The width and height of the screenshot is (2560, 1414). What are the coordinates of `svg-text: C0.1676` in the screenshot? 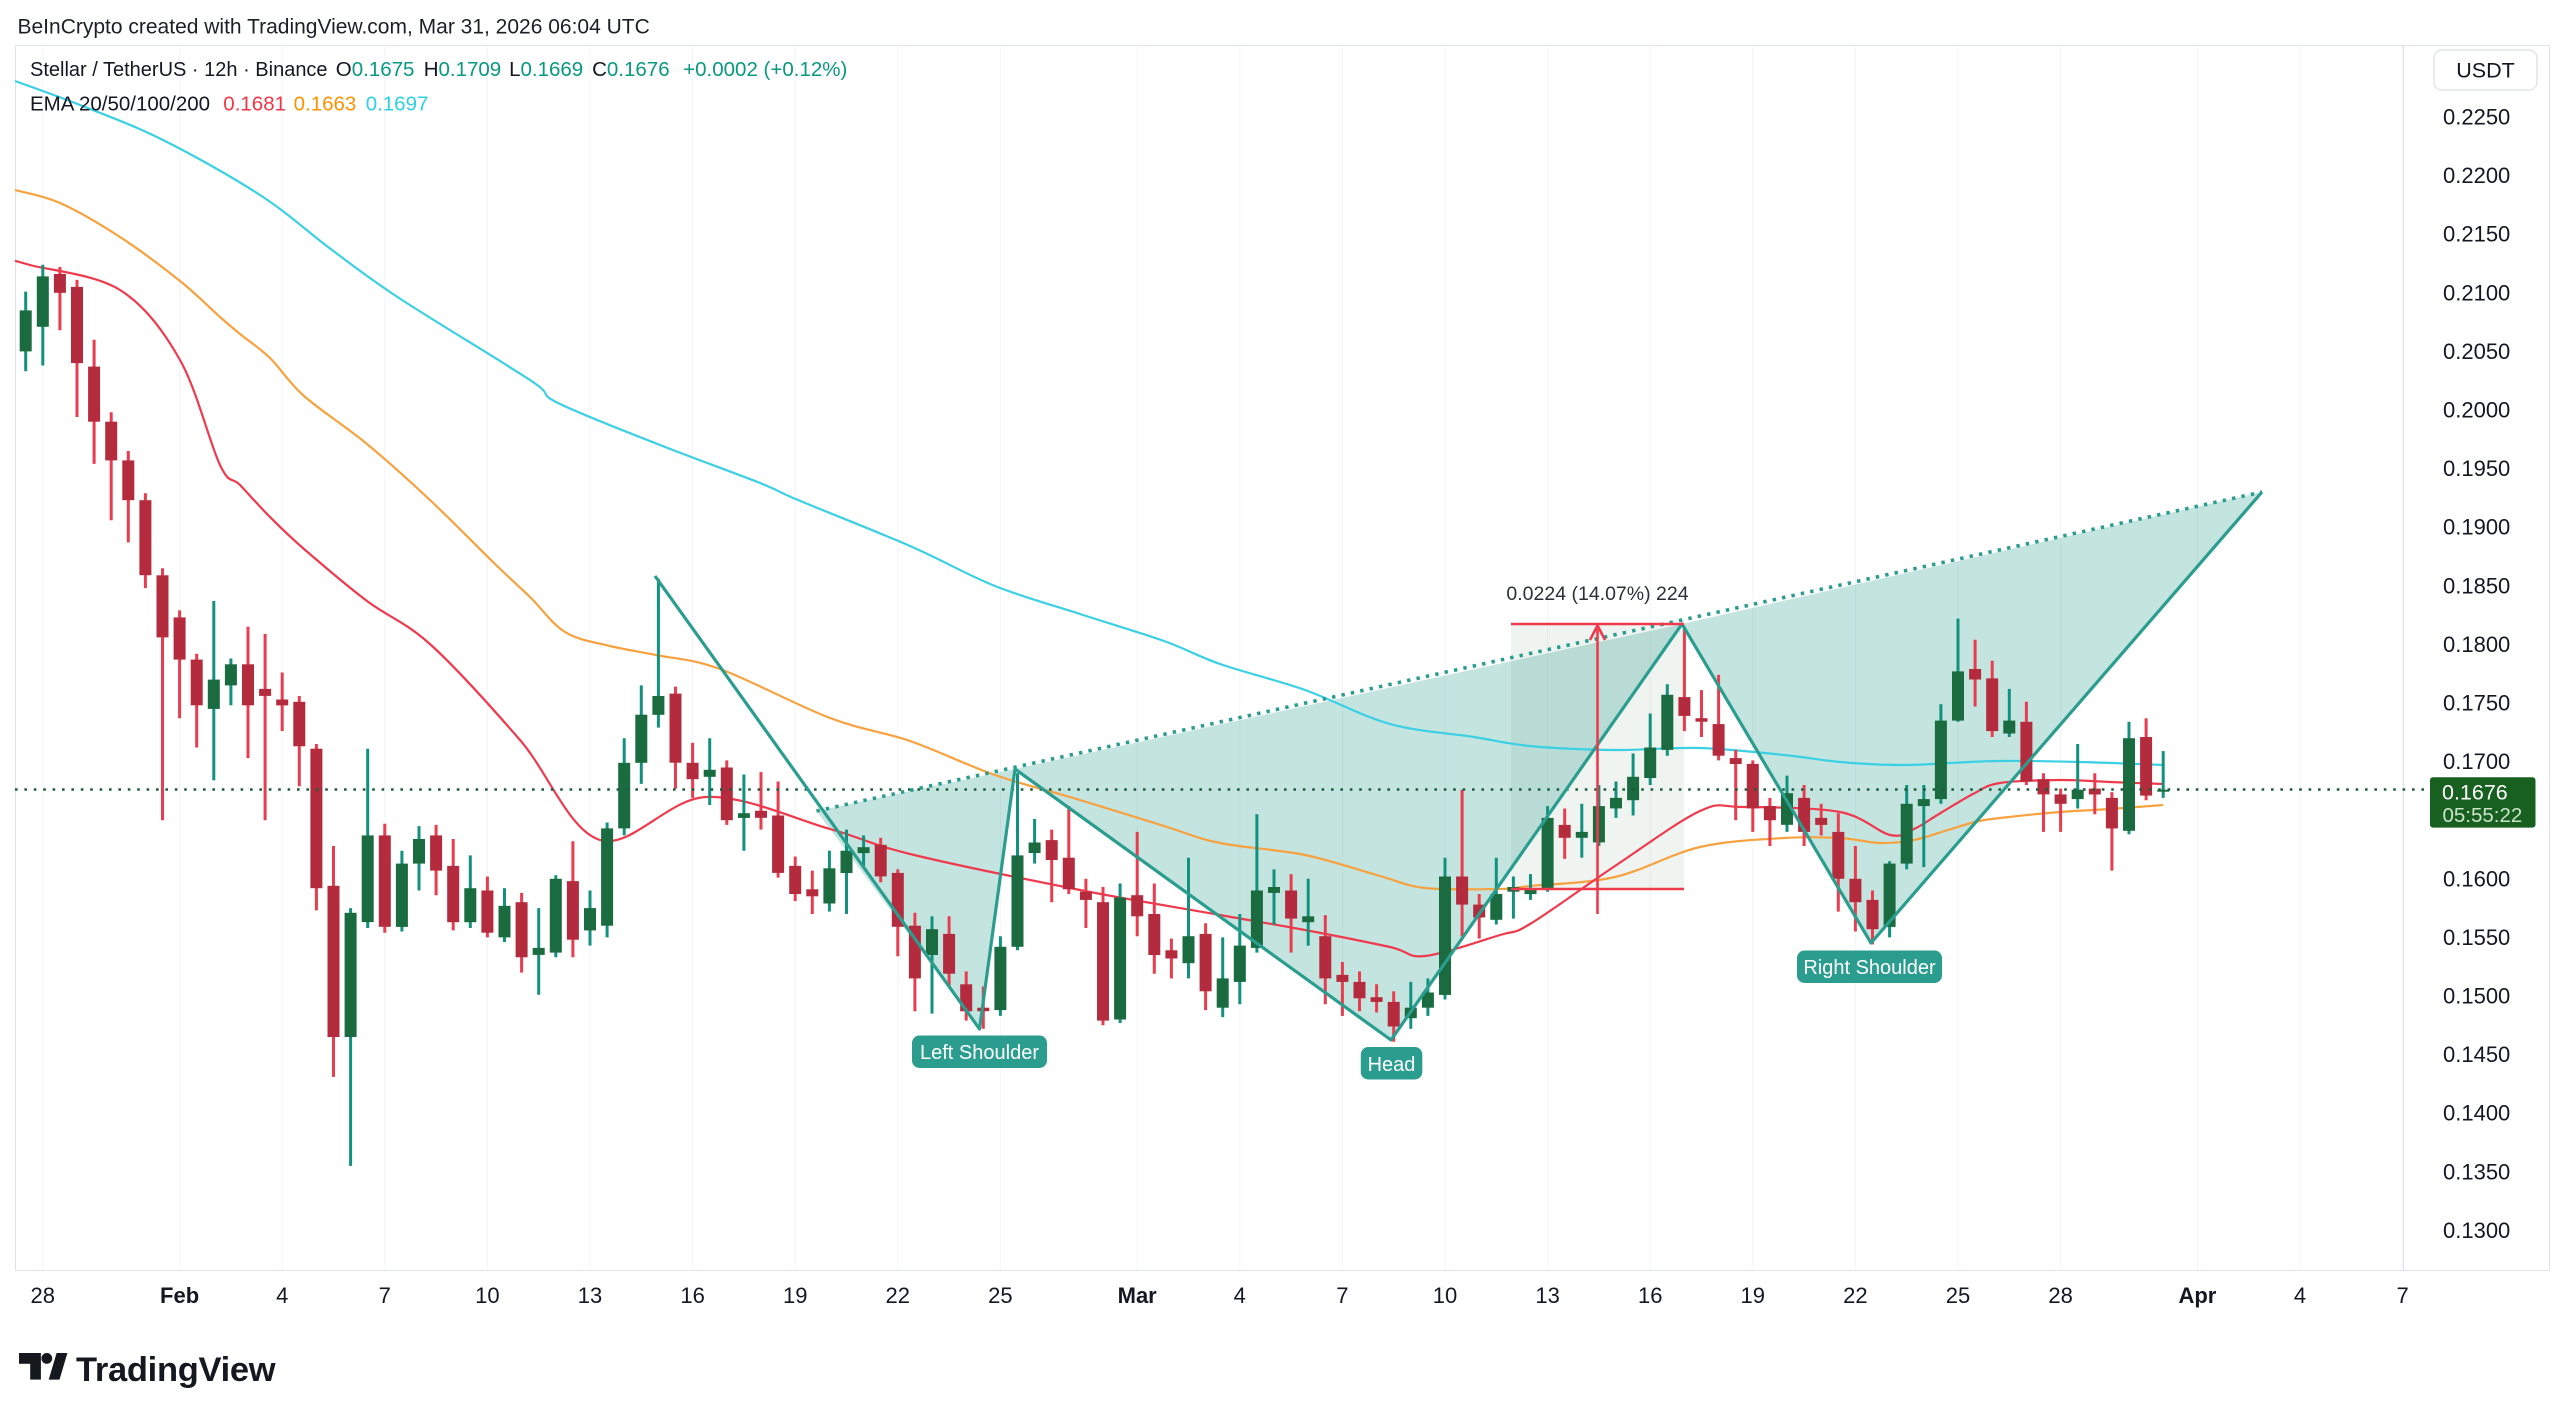 It's located at (631, 69).